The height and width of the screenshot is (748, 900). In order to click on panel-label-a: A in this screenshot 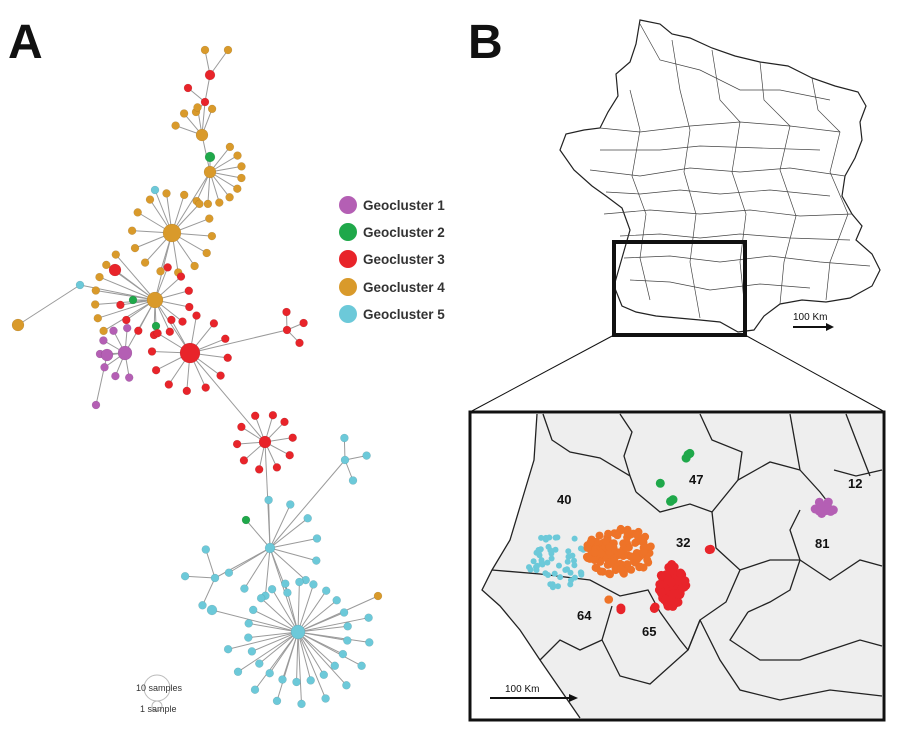, I will do `click(25, 42)`.